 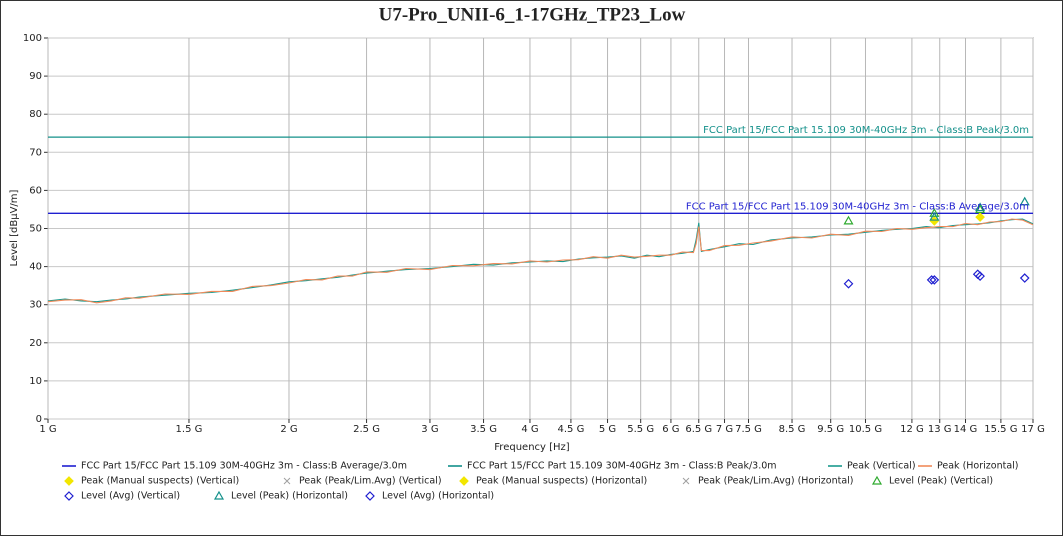 What do you see at coordinates (561, 481) in the screenshot?
I see `legend-label: Peak (Manual suspects) (Horizontal)` at bounding box center [561, 481].